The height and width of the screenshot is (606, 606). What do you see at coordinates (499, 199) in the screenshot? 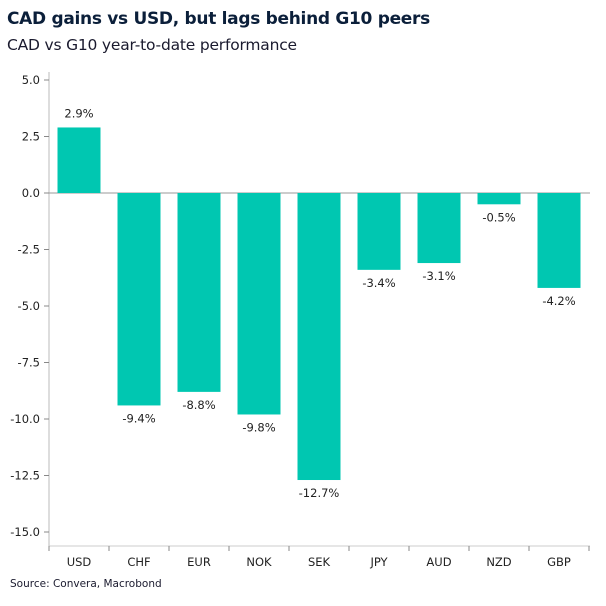
I see `bar-nzd` at bounding box center [499, 199].